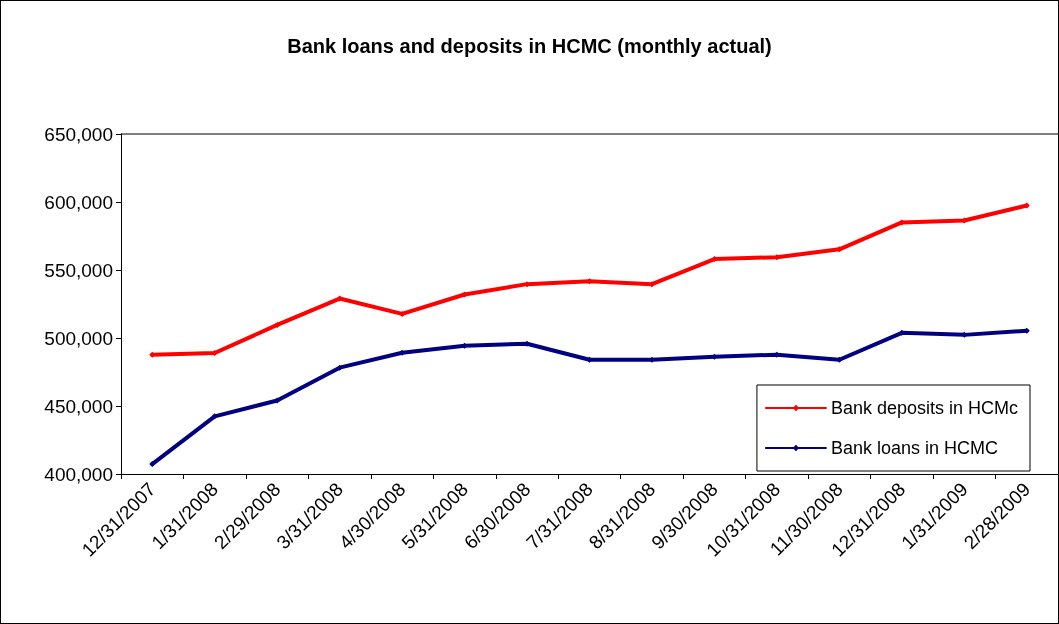 The height and width of the screenshot is (624, 1059). I want to click on y-tick-label: 600,000, so click(78, 202).